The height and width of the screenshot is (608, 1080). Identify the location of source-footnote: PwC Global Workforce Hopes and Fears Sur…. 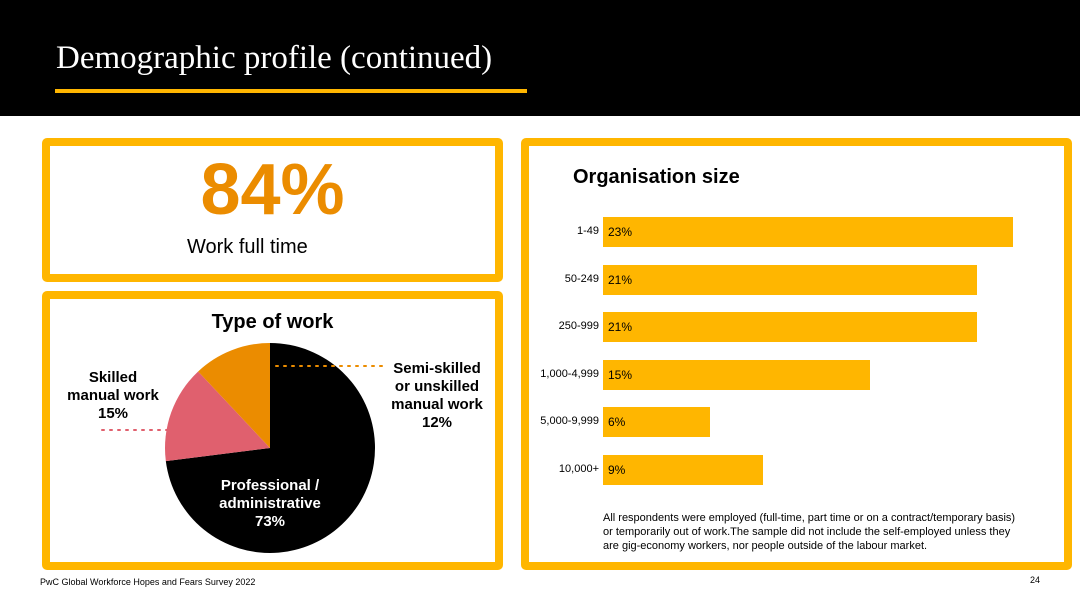
(147, 582).